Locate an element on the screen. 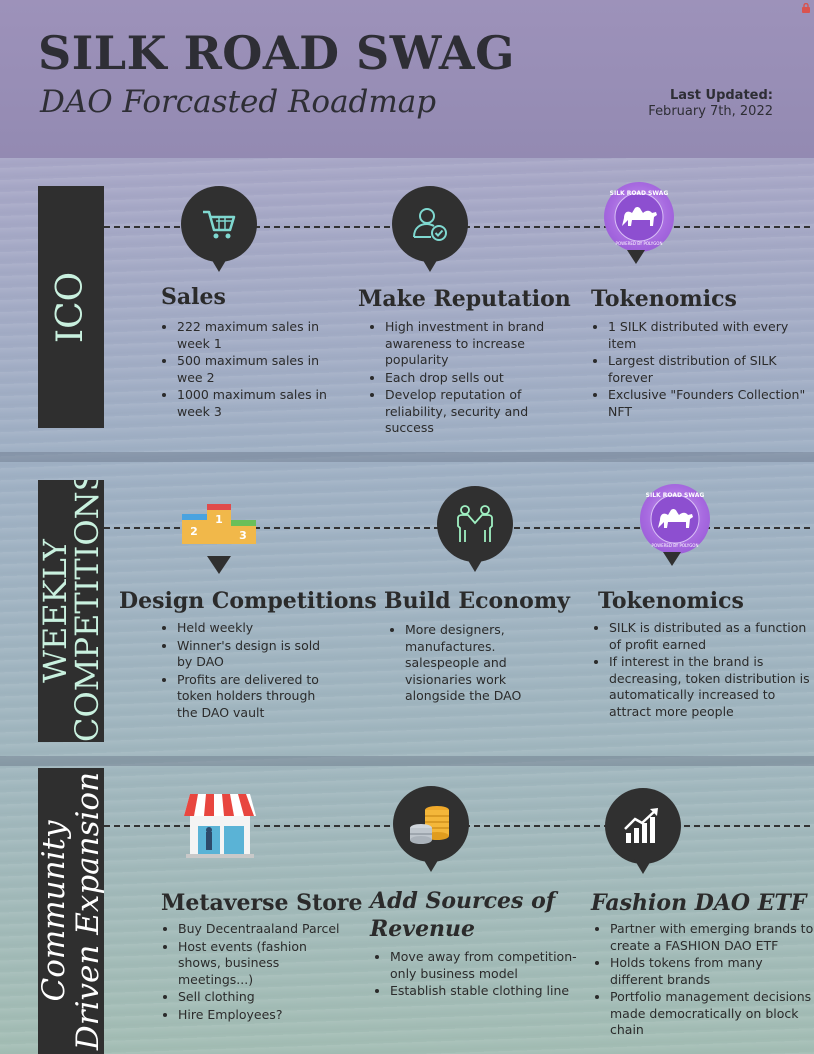 The image size is (814, 1054). list-item: Sell clothing is located at coordinates (263, 997).